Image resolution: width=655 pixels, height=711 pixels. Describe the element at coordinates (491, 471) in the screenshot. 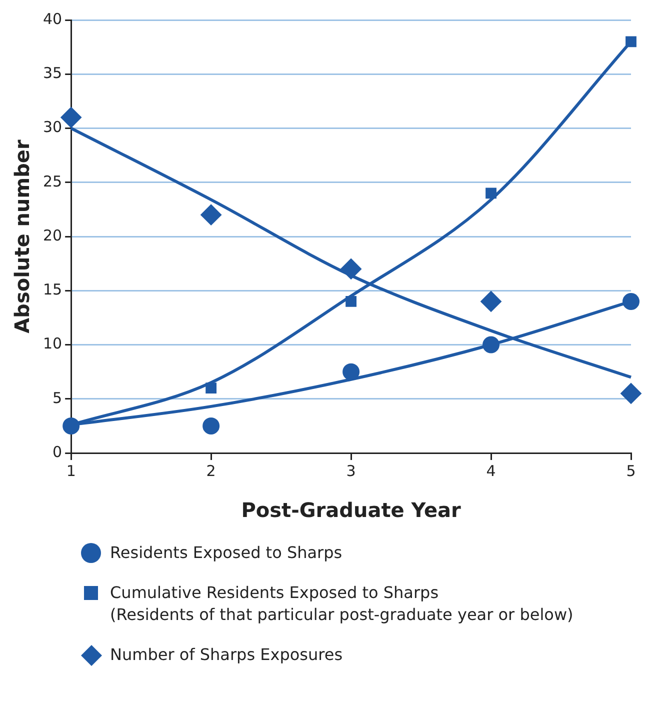

I see `x-tick-label: 4` at that location.